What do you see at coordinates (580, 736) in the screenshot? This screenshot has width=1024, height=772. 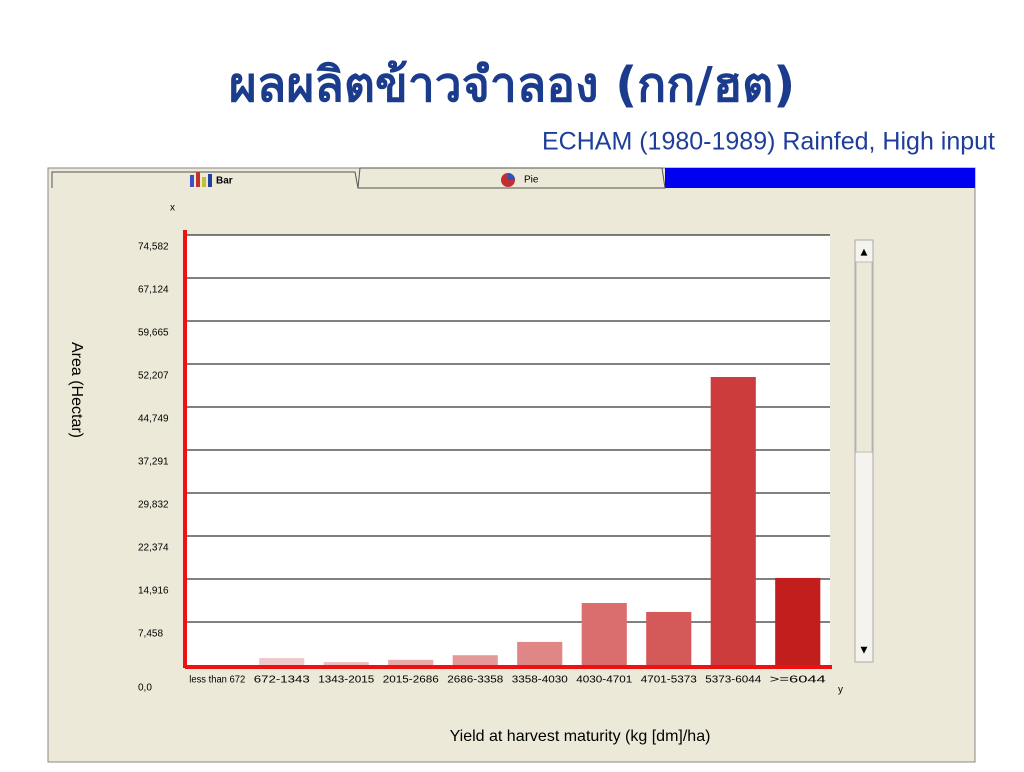 I see `x-axis-label: Yield at harvest maturity (kg [dm]/ha)` at bounding box center [580, 736].